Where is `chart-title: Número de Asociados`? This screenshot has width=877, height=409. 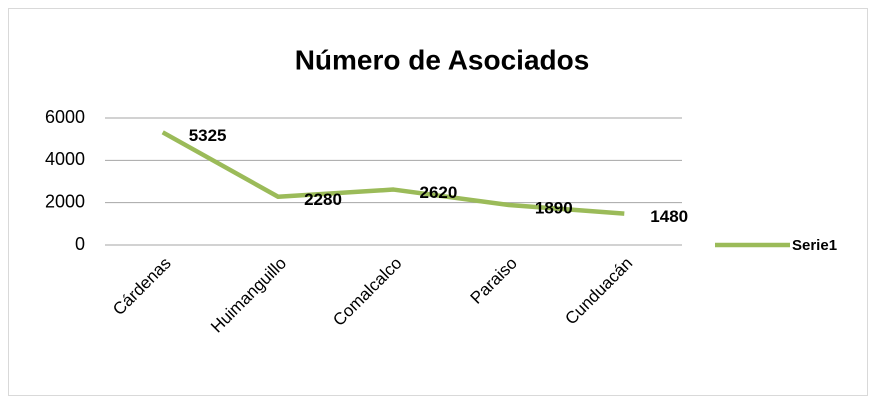
chart-title: Número de Asociados is located at coordinates (442, 59).